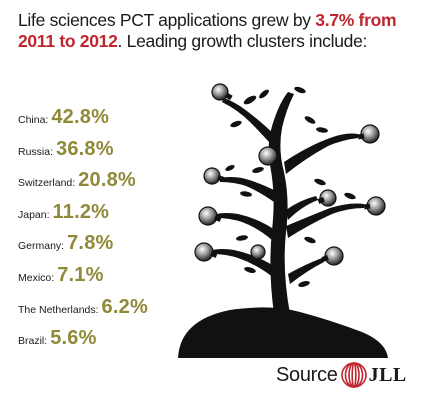  I want to click on source-label: Source, so click(307, 374).